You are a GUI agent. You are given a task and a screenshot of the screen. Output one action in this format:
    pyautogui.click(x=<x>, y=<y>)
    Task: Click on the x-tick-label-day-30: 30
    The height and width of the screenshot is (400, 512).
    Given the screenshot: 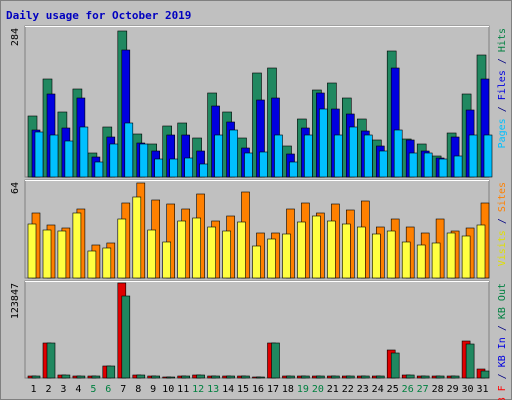 What is the action you would take?
    pyautogui.click(x=467, y=389)
    